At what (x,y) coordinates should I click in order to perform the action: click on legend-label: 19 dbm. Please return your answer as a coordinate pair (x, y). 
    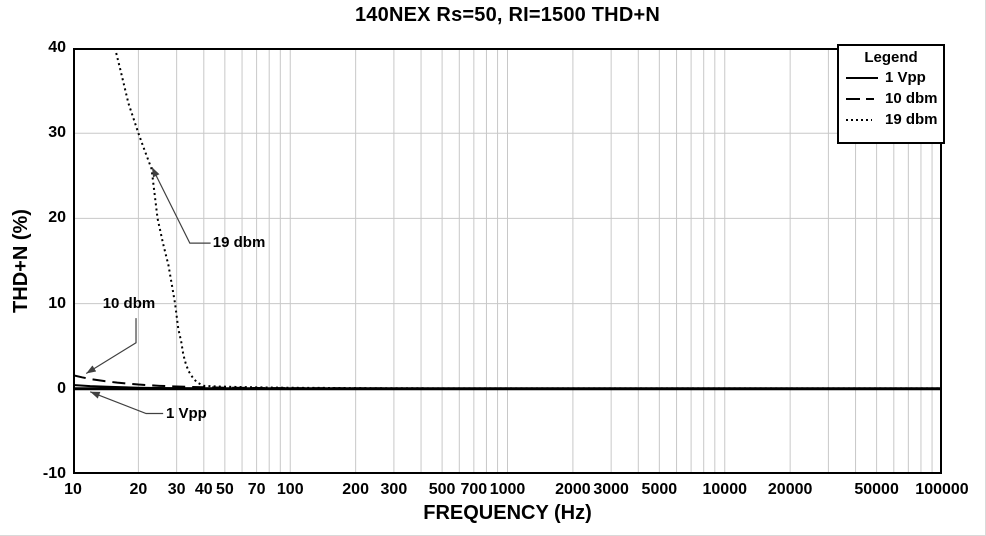
    Looking at the image, I should click on (911, 119).